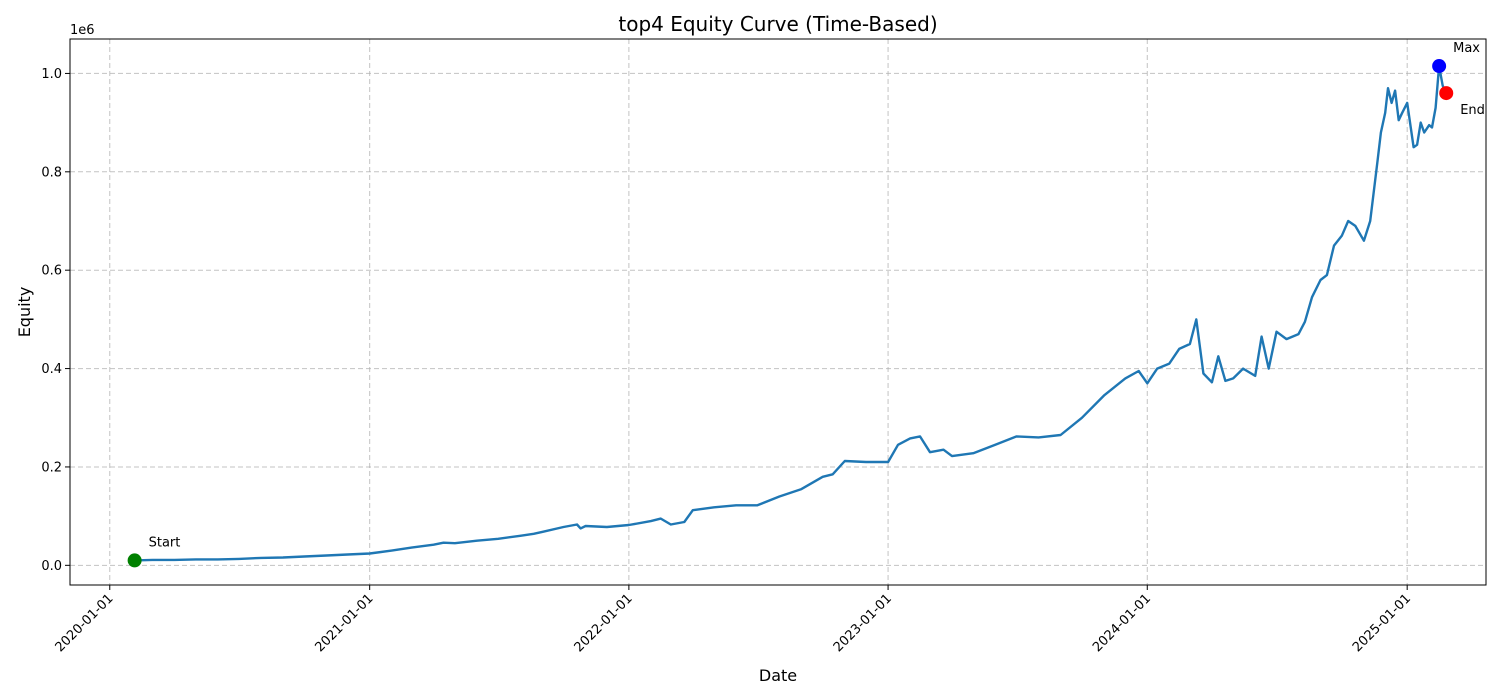 The width and height of the screenshot is (1500, 700). Describe the element at coordinates (1472, 110) in the screenshot. I see `end-annotation: End` at that location.